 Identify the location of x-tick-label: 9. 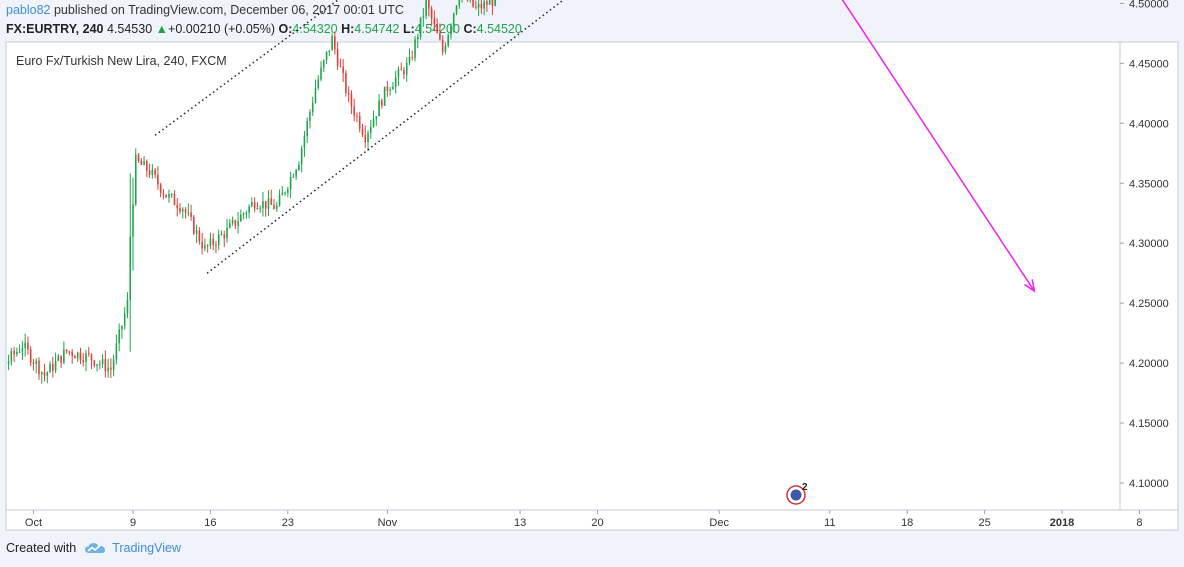
(133, 523).